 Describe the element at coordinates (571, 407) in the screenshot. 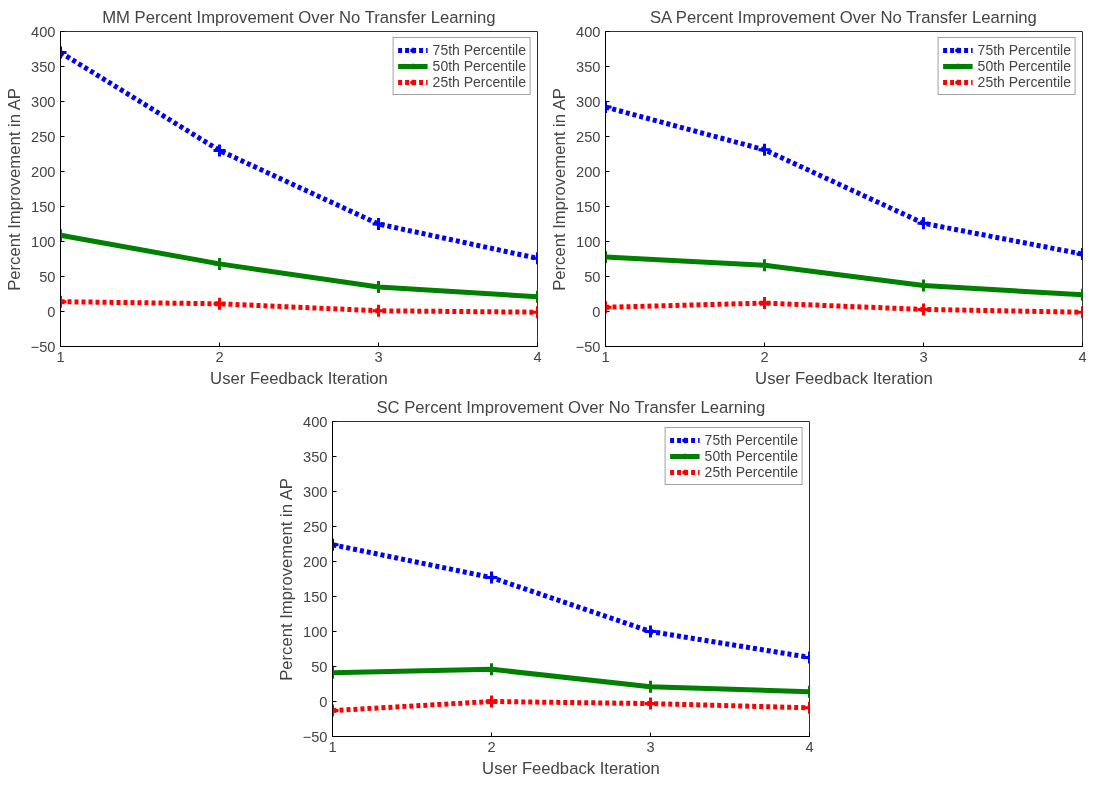

I see `chart-title: SC Percent Improvement Over No Transfer Learning` at that location.